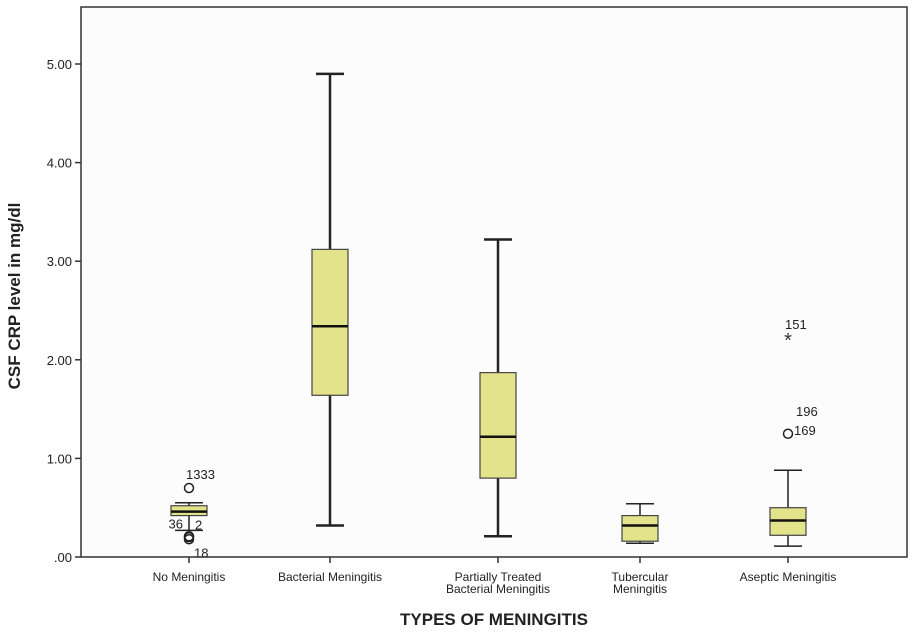 The width and height of the screenshot is (912, 633). I want to click on y-tick-label: 3.00, so click(59, 261).